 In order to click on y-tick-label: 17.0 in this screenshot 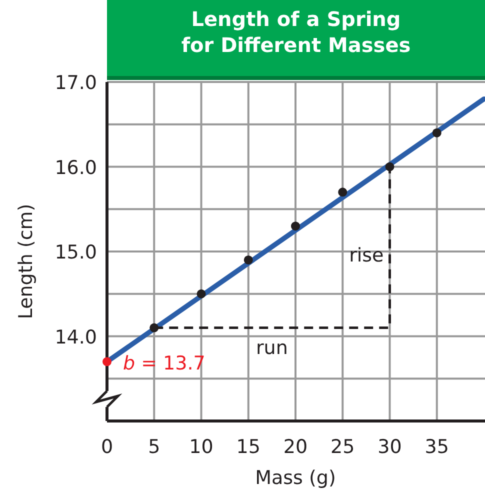, I will do `click(75, 83)`.